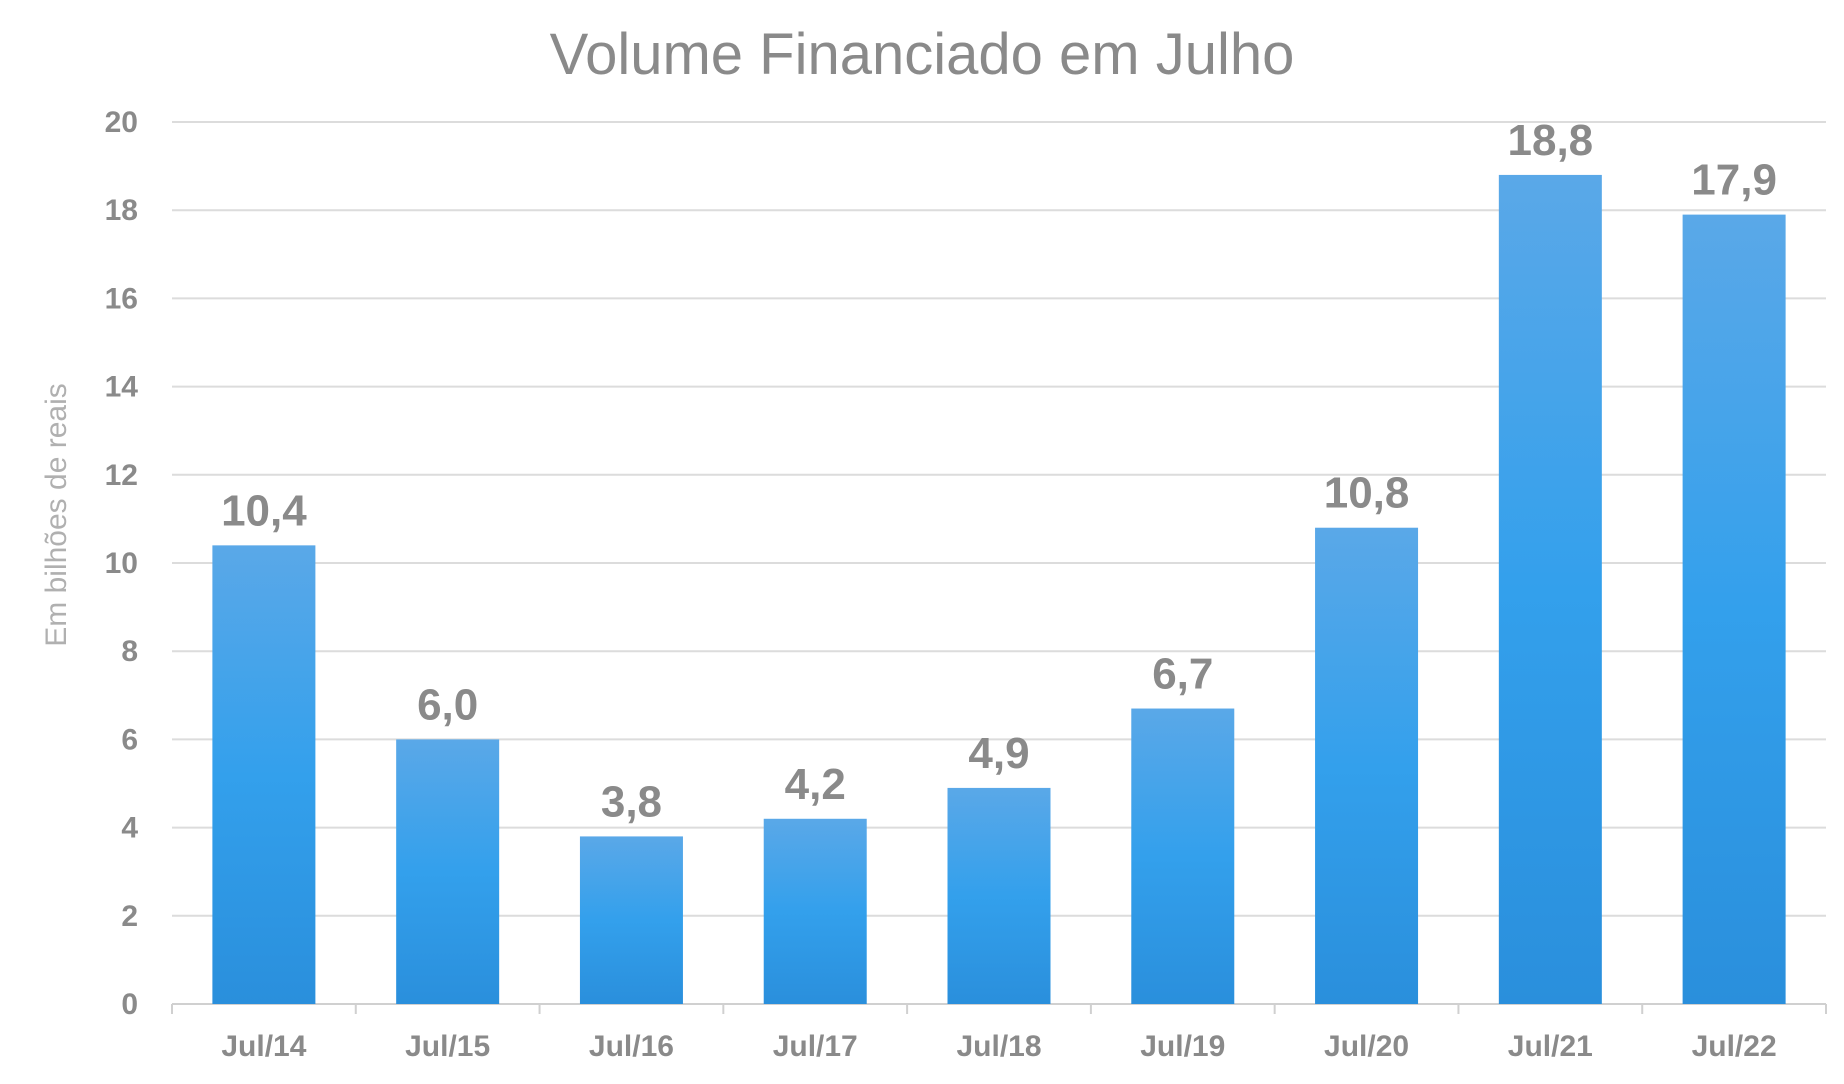 The image size is (1844, 1084). Describe the element at coordinates (447, 1046) in the screenshot. I see `x-tick-label: Jul/15` at that location.